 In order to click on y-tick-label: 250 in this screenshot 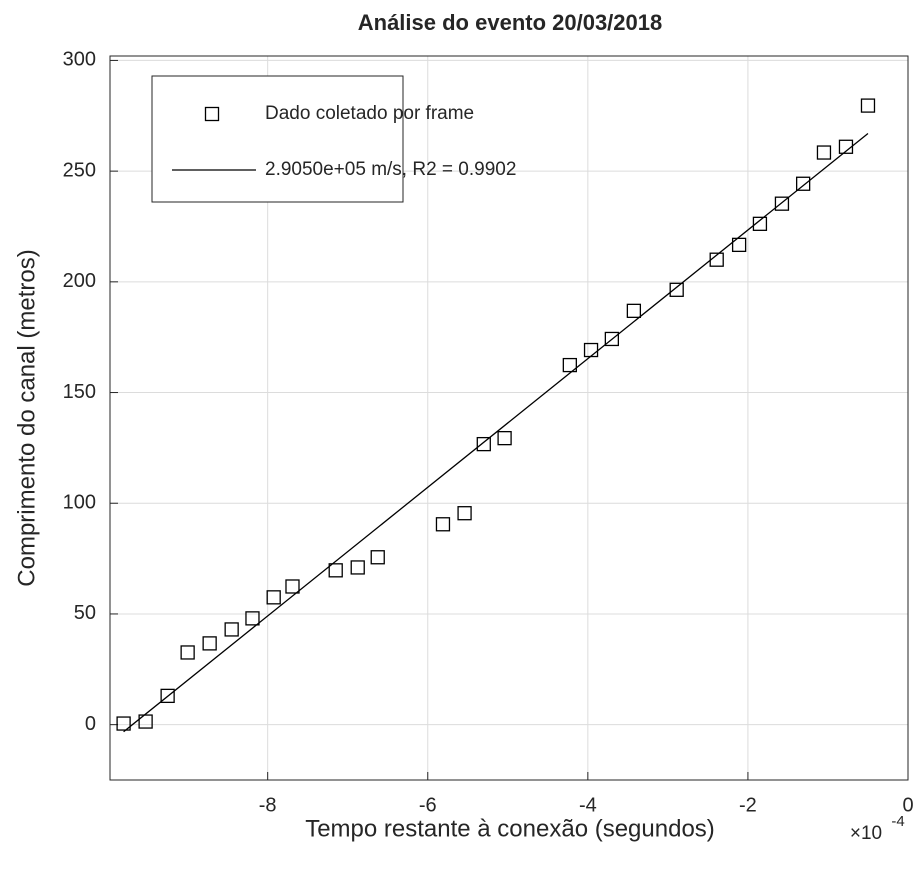, I will do `click(79, 170)`.